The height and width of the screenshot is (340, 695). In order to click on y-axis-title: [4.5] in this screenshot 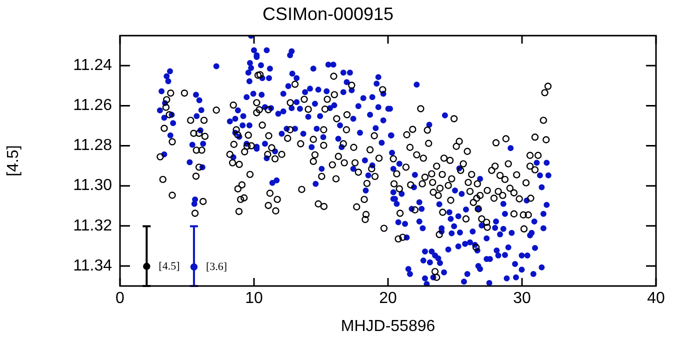, I will do `click(13, 160)`.